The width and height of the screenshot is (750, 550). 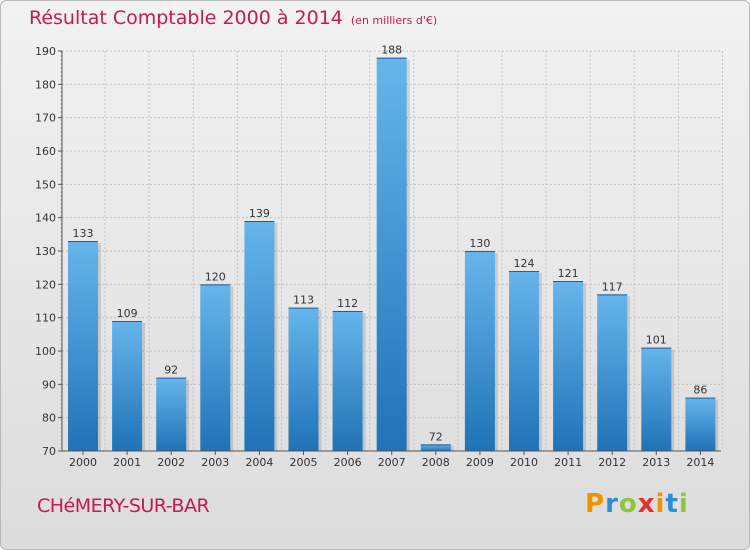 I want to click on y-tick-label: 80, so click(x=49, y=418).